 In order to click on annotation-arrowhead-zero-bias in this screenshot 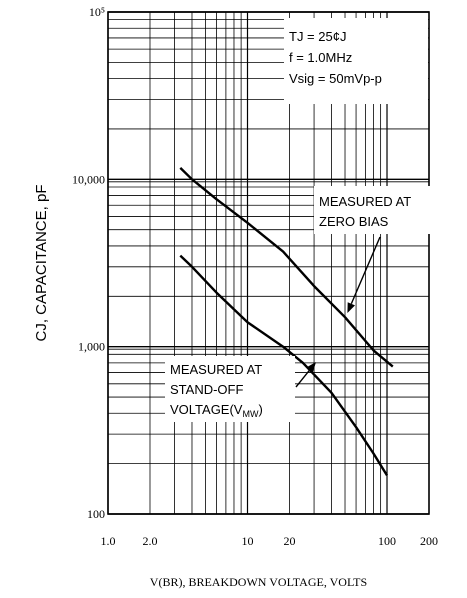, I will do `click(351, 307)`.